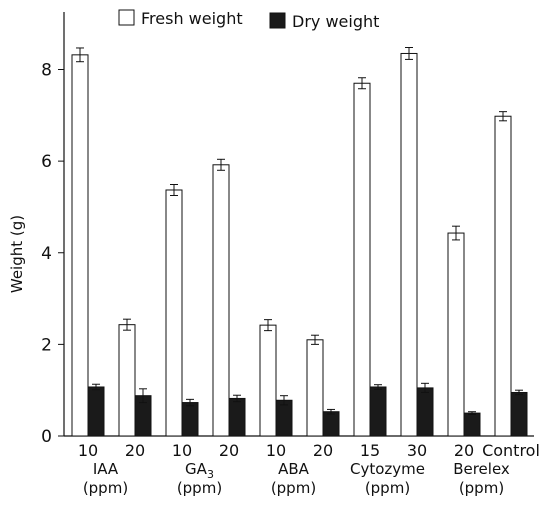 The height and width of the screenshot is (505, 539). Describe the element at coordinates (46, 162) in the screenshot. I see `y-tick-label: 6` at that location.